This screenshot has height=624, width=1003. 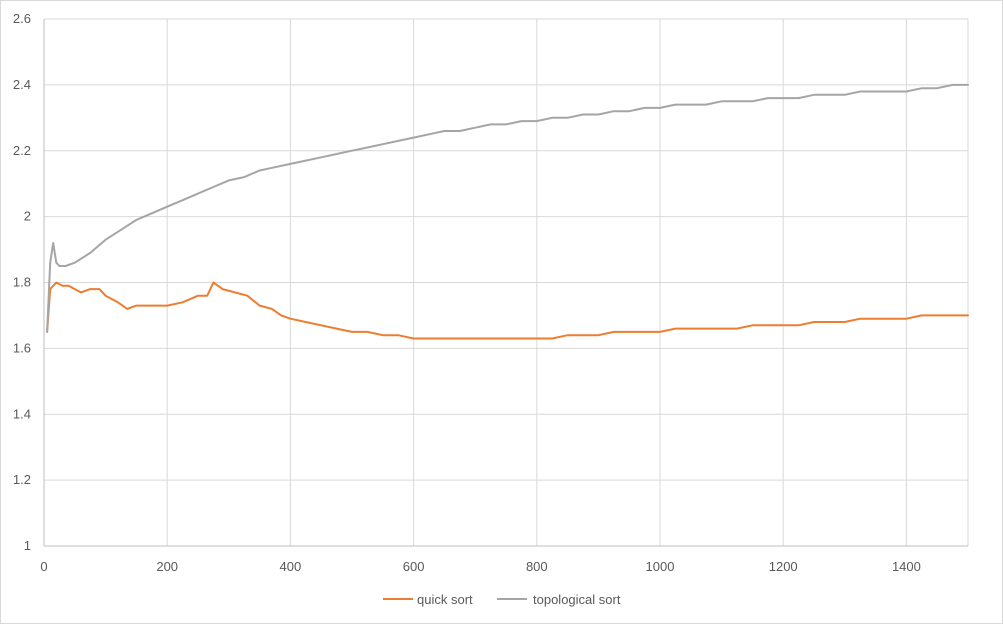 What do you see at coordinates (22, 479) in the screenshot?
I see `y-tick-label: 1.2` at bounding box center [22, 479].